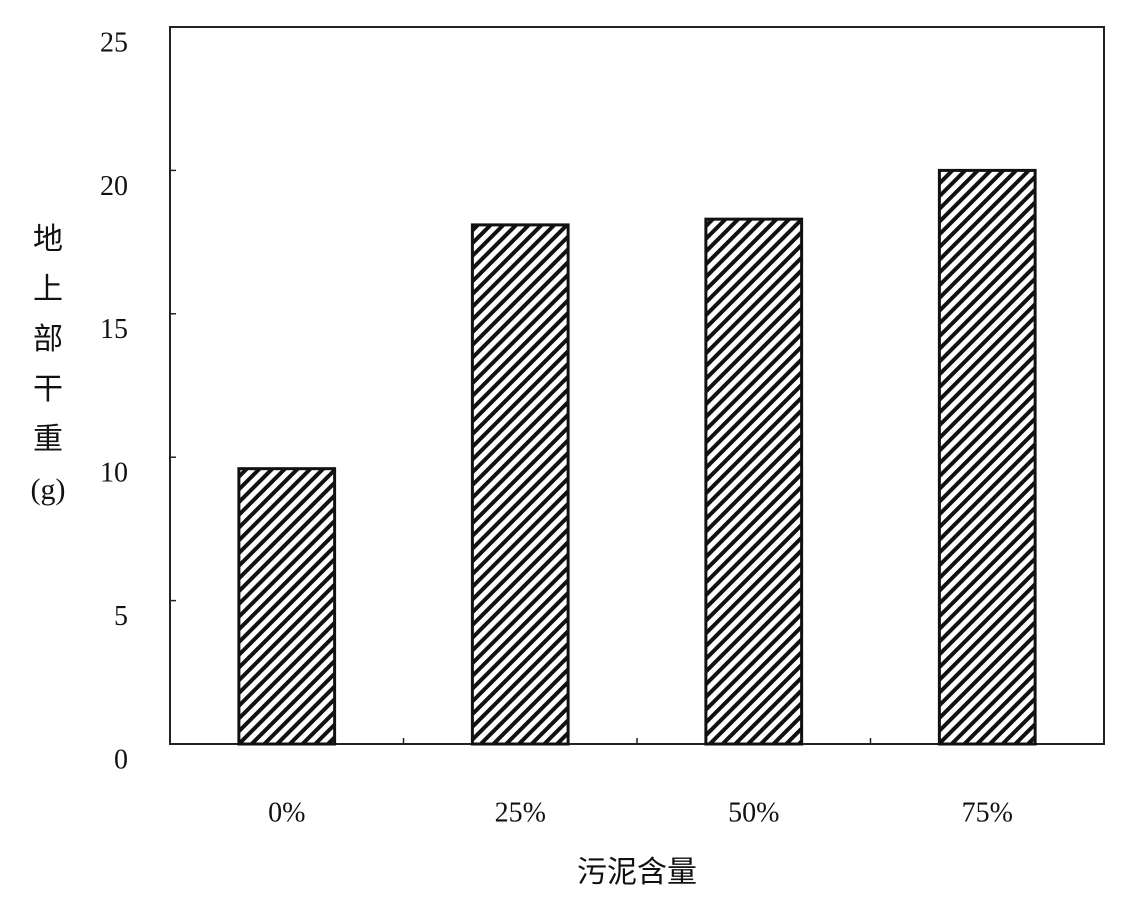 The width and height of the screenshot is (1123, 908). Describe the element at coordinates (114, 473) in the screenshot. I see `y-tick-label: 10` at that location.